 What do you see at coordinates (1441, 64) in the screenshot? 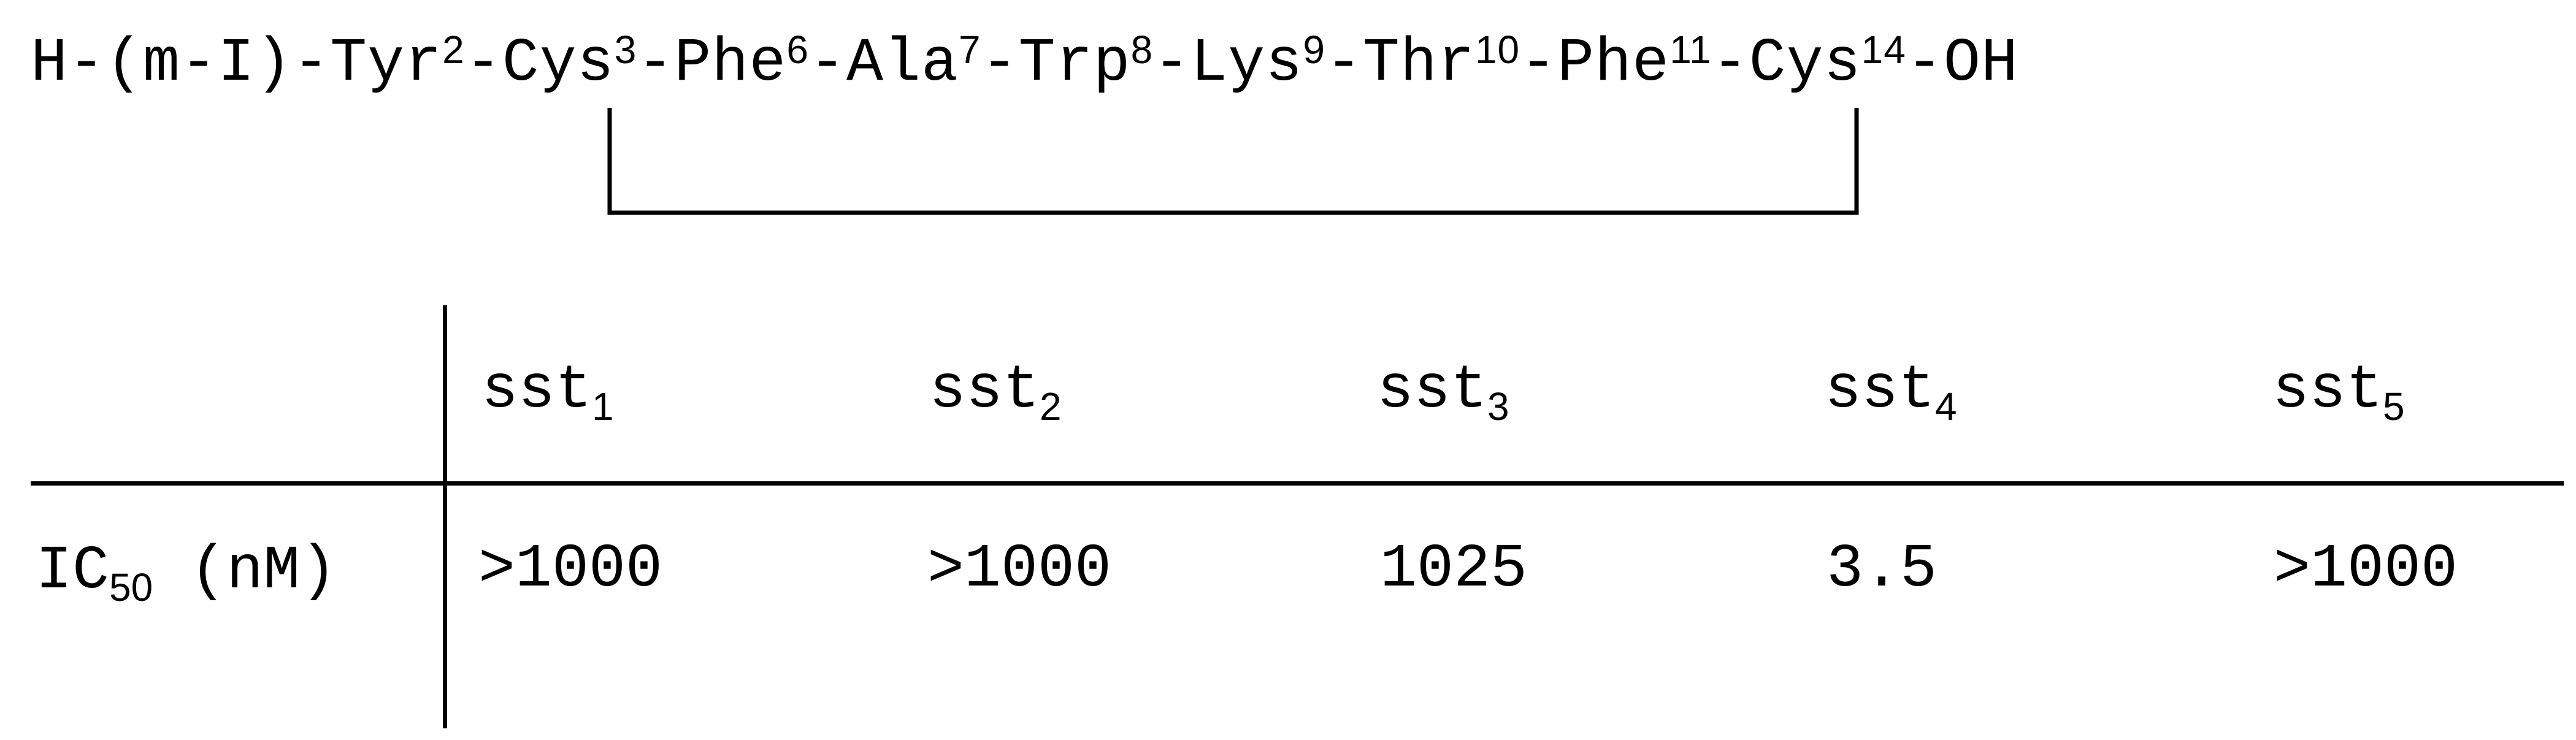
I see `residue: Thr10` at bounding box center [1441, 64].